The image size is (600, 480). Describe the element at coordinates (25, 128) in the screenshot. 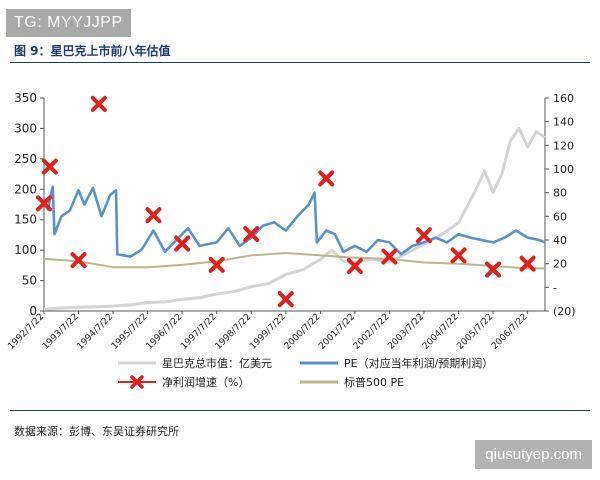

I see `left-axis-tick-label: 300` at that location.